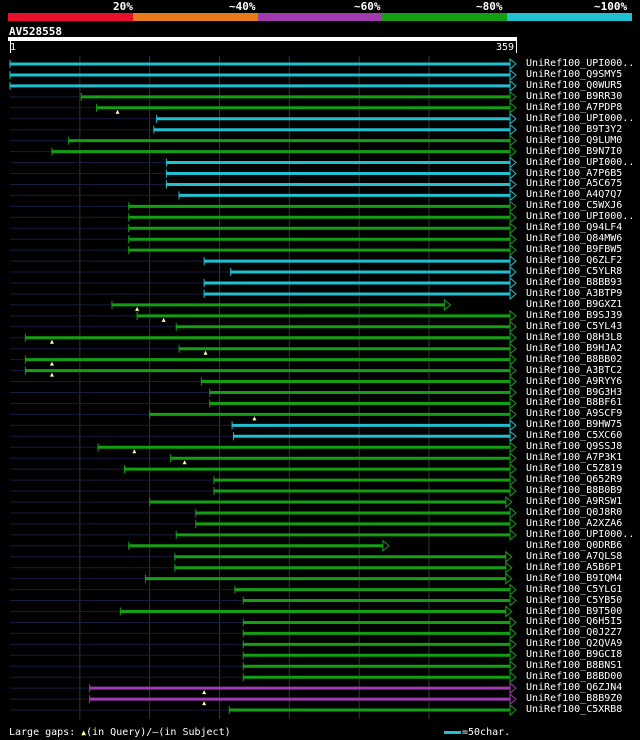 The width and height of the screenshot is (640, 740). Describe the element at coordinates (574, 523) in the screenshot. I see `hit-label: UniRef100_A2XZA6` at that location.